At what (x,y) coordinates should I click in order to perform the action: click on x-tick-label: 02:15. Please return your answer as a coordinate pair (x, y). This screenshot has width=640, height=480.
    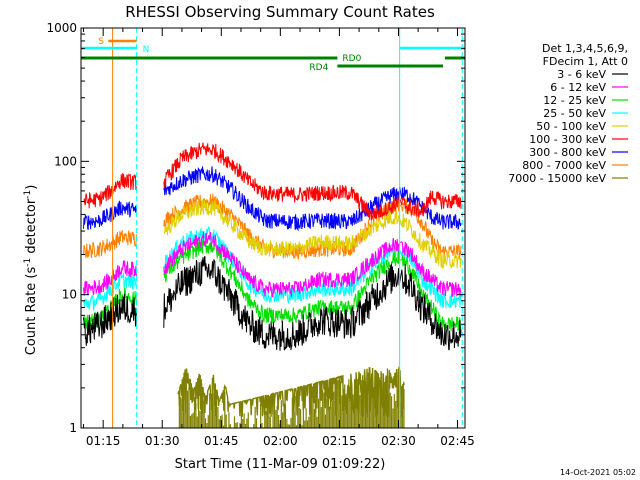
    Looking at the image, I should click on (339, 441).